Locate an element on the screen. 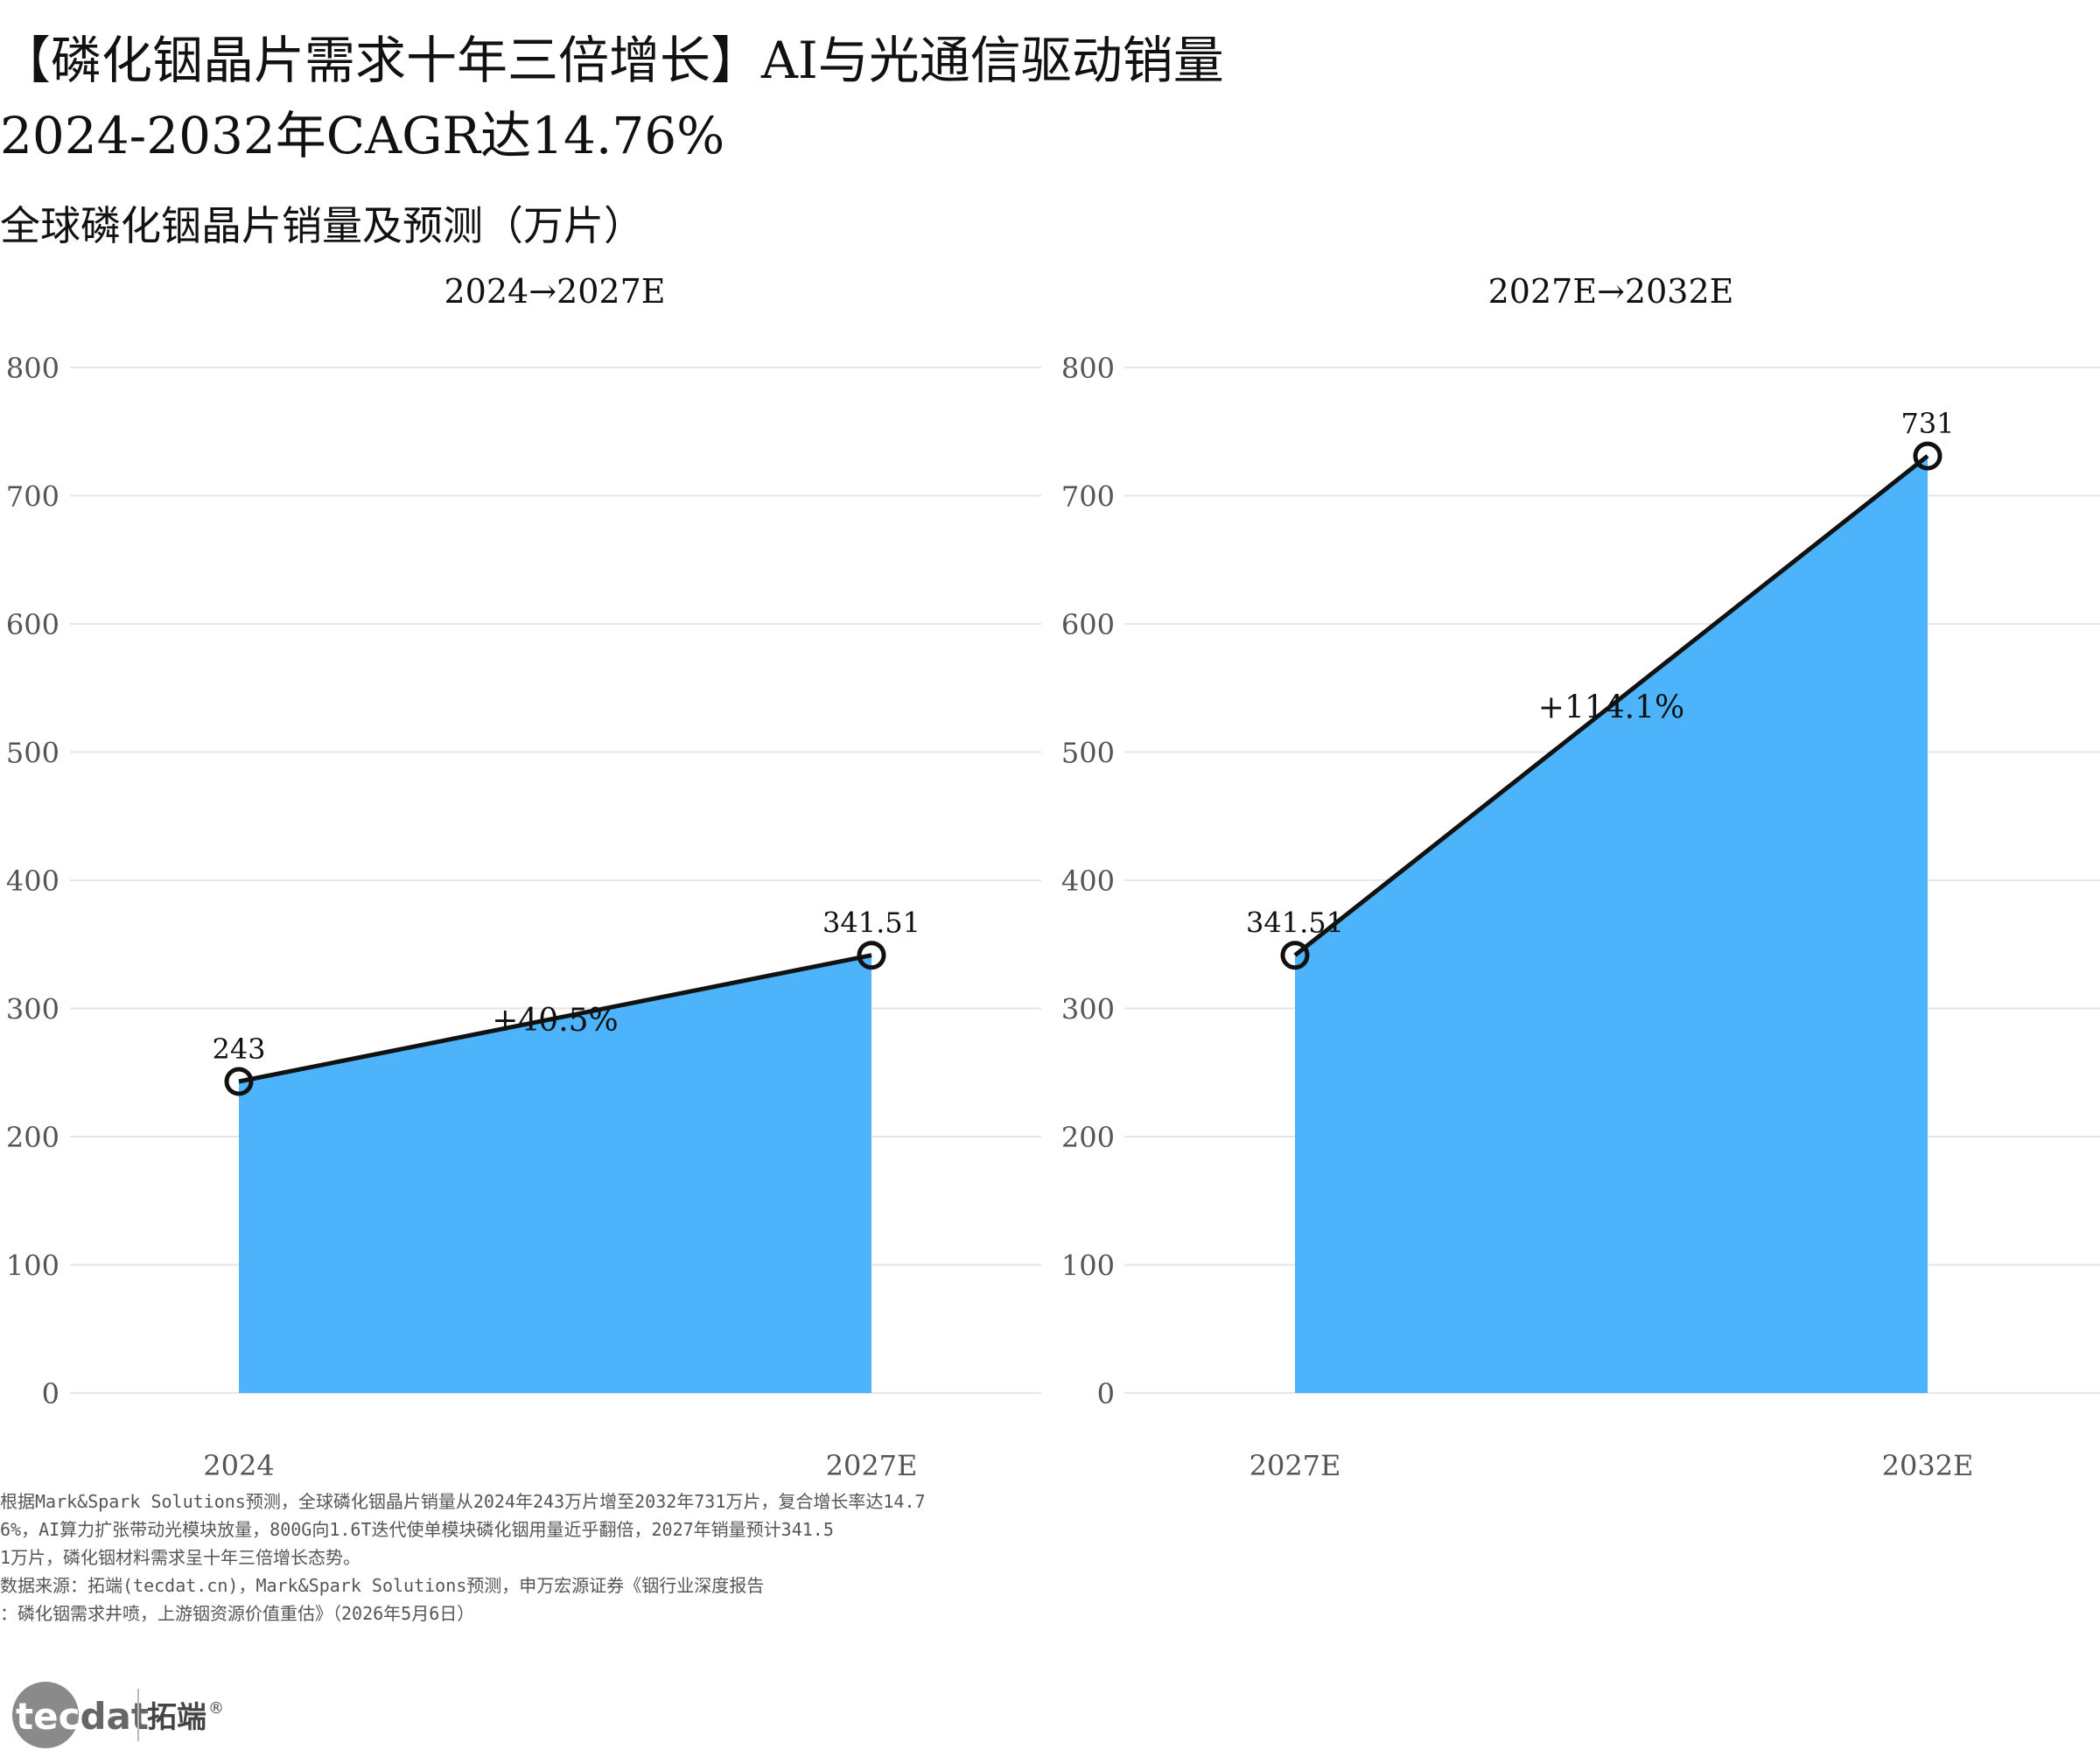  title-line-1: 【磷化铟晶片需求十年三倍增长】AI与光通信驱动销量 is located at coordinates (612, 60).